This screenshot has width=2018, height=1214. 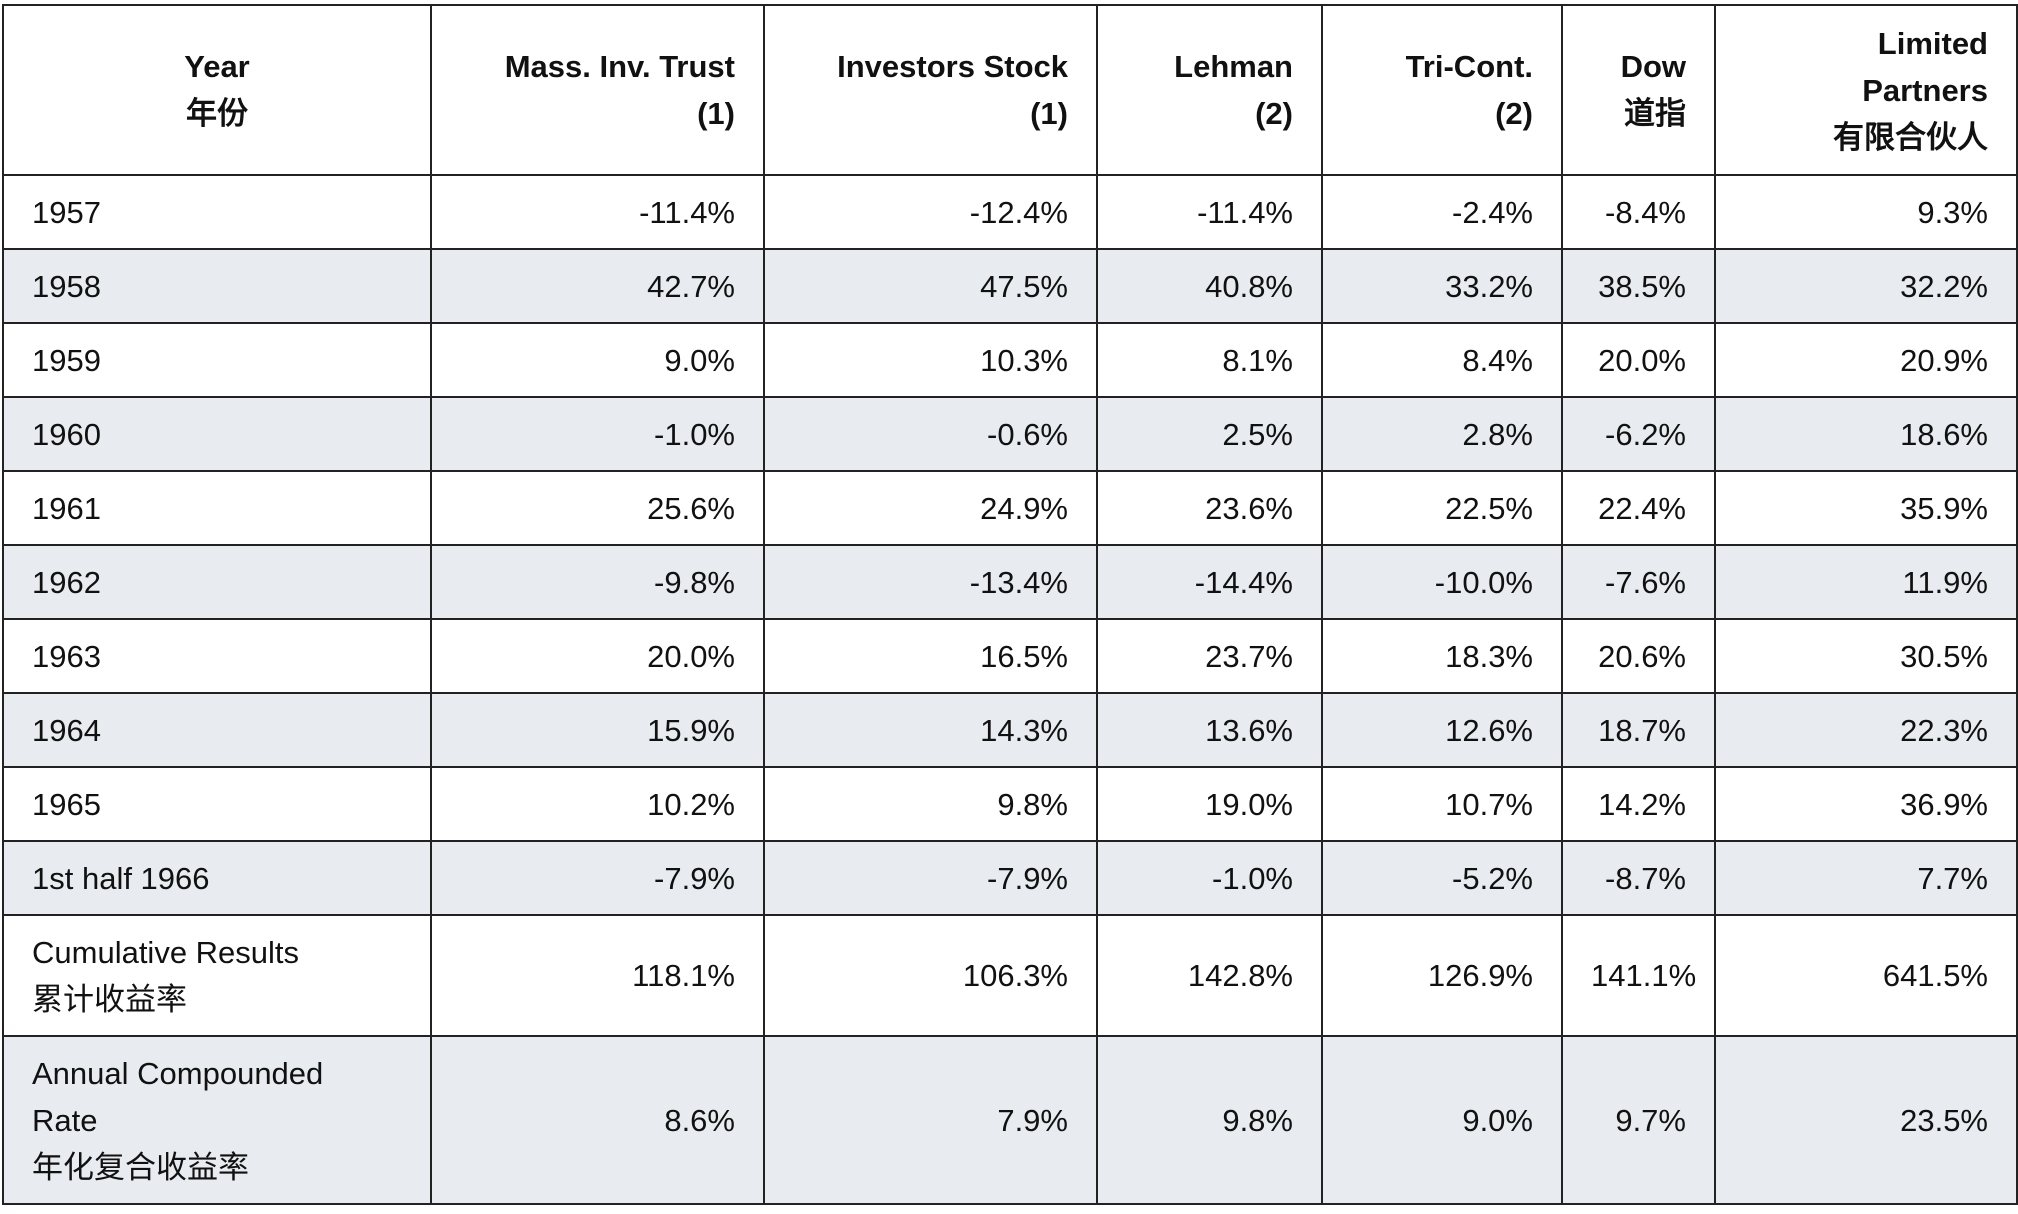 I want to click on table-cell: 24.9%, so click(x=930, y=508).